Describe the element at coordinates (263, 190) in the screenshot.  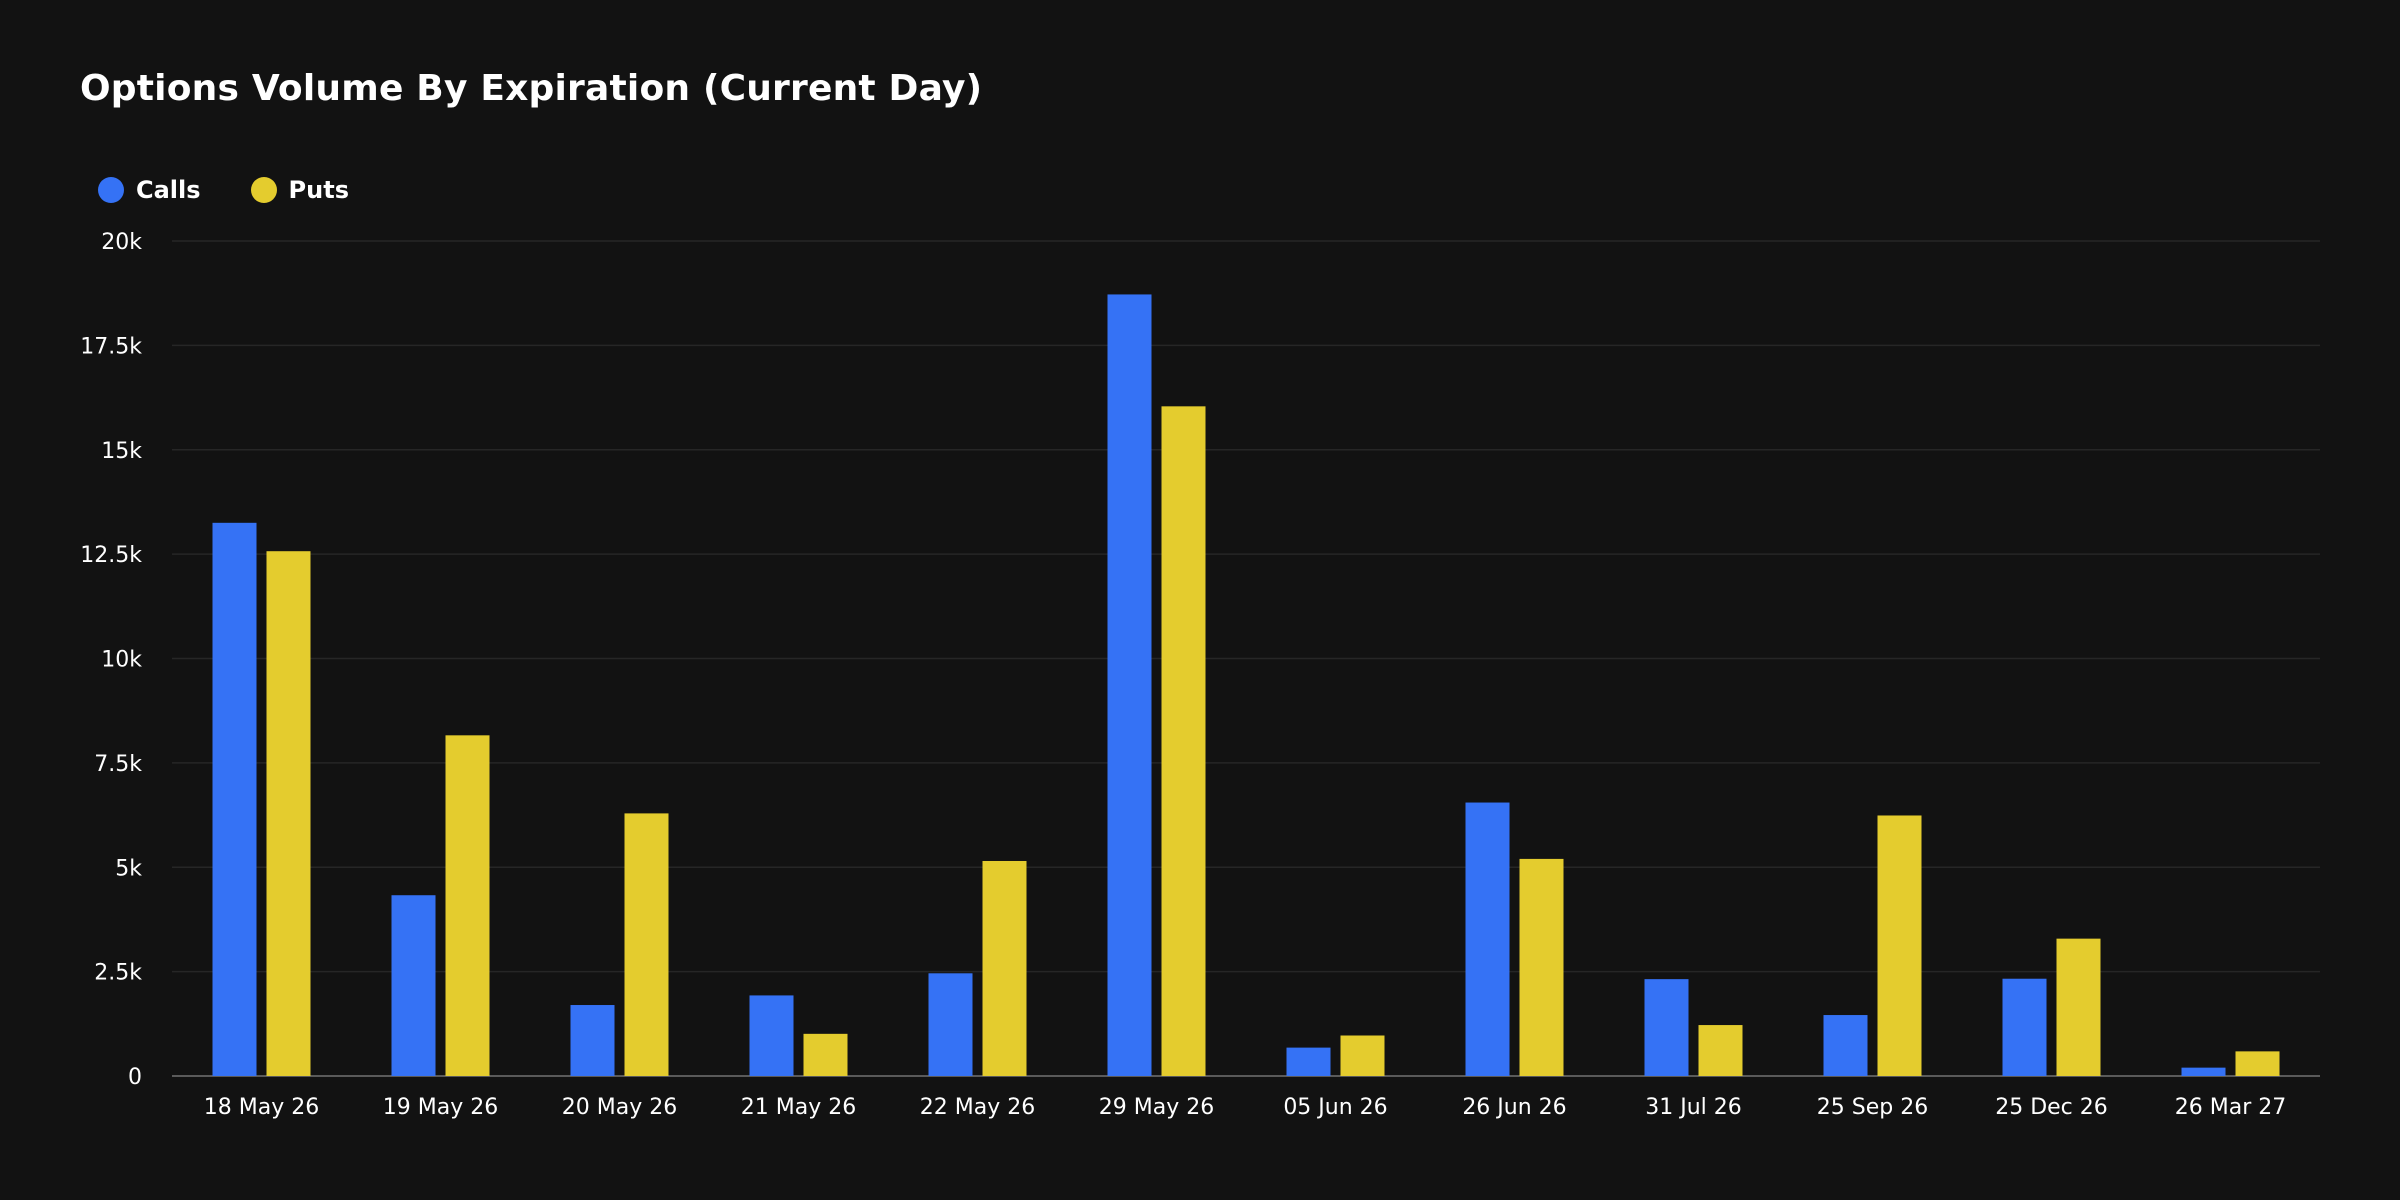
I see `legend-dot-puts` at that location.